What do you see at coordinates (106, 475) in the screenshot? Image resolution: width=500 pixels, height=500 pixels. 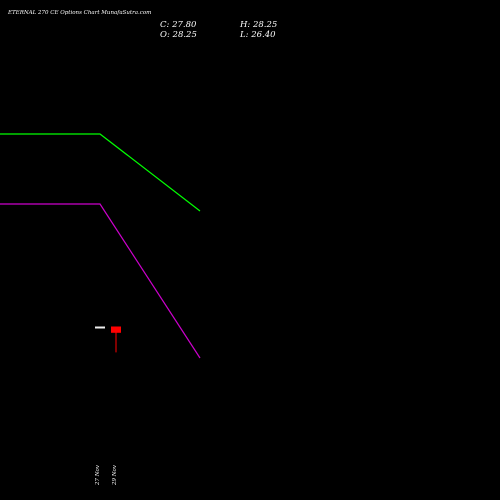 I see `x-axis: 27 Nov 29 Nov` at bounding box center [106, 475].